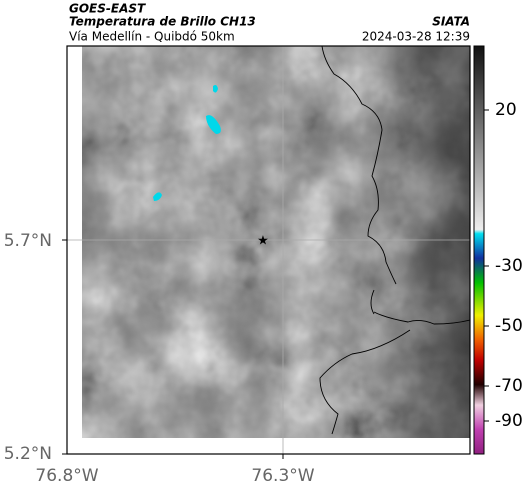 The height and width of the screenshot is (491, 526). Describe the element at coordinates (416, 37) in the screenshot. I see `datetime: 2024-03-28 12:39` at that location.